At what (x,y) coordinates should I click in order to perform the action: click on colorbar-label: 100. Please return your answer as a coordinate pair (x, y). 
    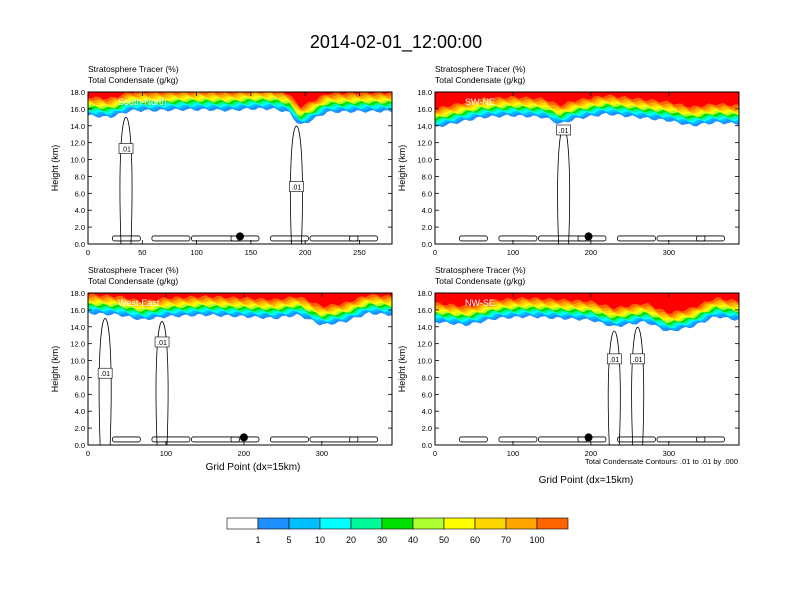
    Looking at the image, I should click on (536, 540).